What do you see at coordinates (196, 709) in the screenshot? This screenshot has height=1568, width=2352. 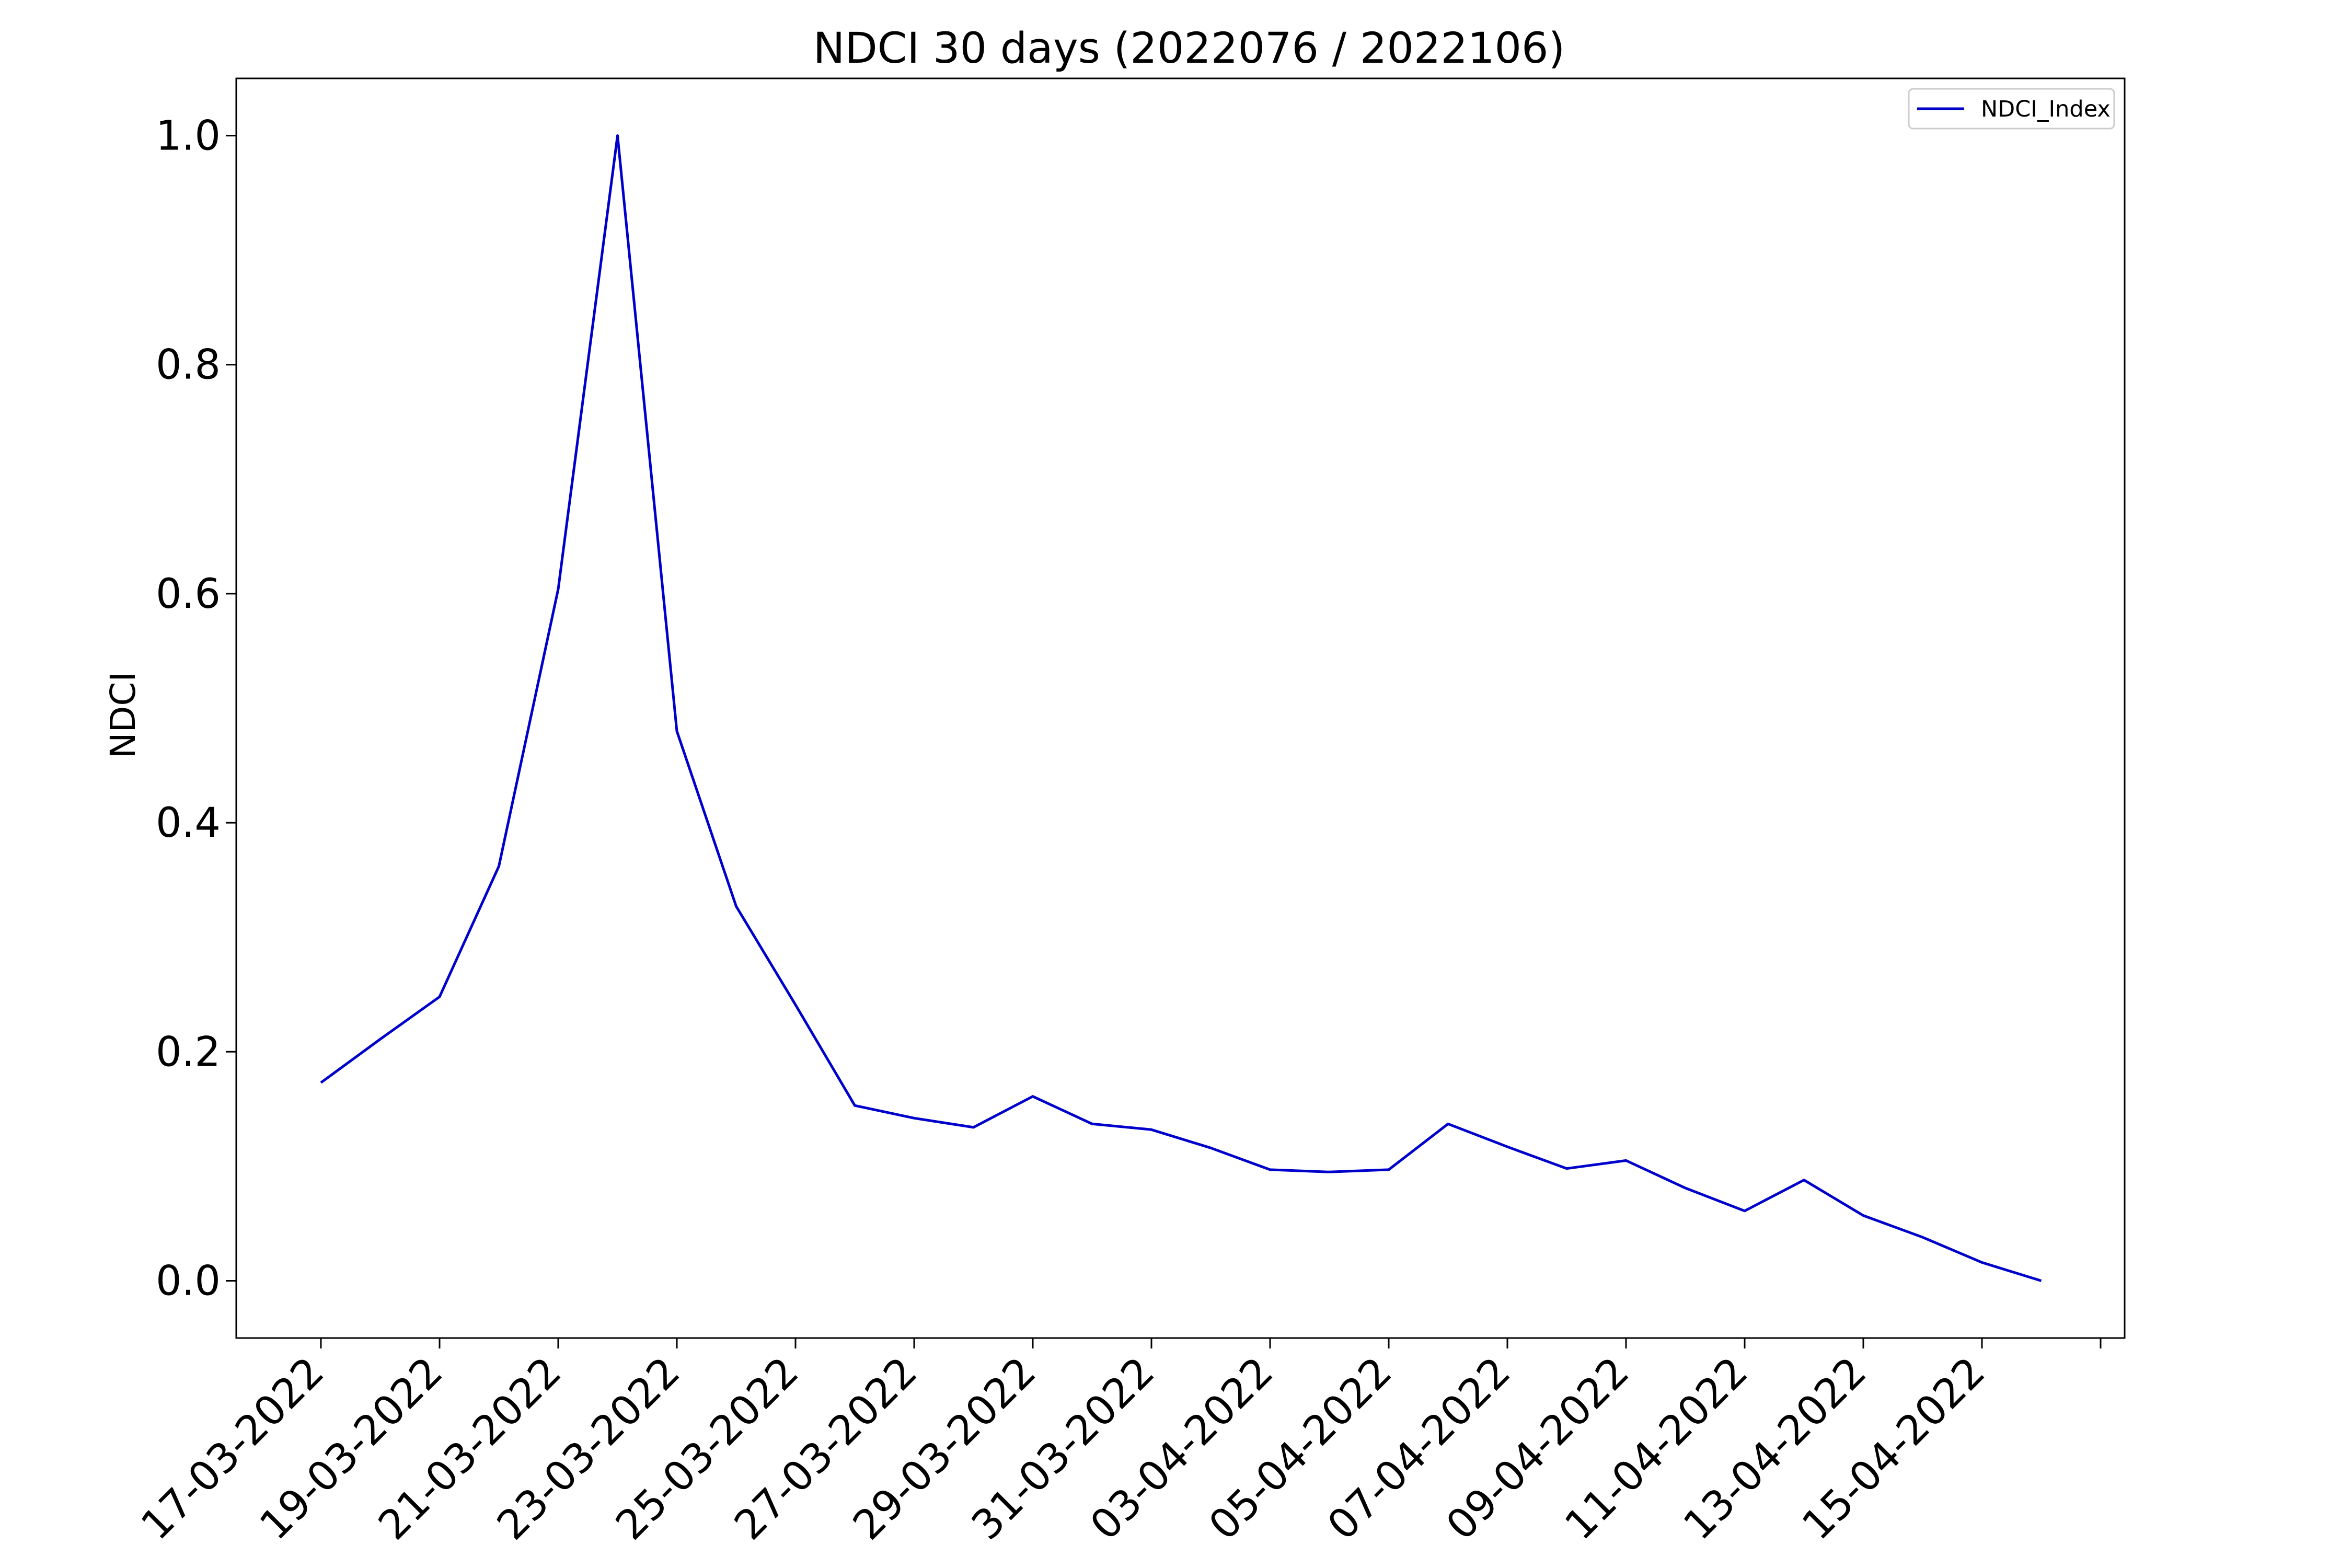 I see `y-axis-ticks: 0.0 0.2 0.4 0.6 0.8 1.0` at bounding box center [196, 709].